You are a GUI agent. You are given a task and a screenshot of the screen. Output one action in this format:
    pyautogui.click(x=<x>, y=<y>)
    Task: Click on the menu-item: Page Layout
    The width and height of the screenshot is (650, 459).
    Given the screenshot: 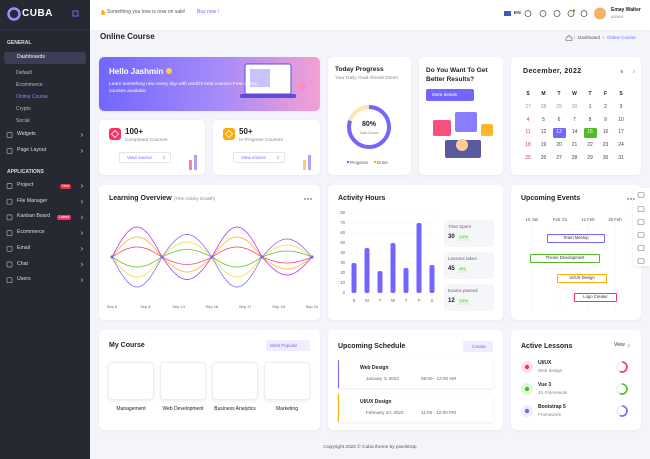 What is the action you would take?
    pyautogui.click(x=32, y=150)
    